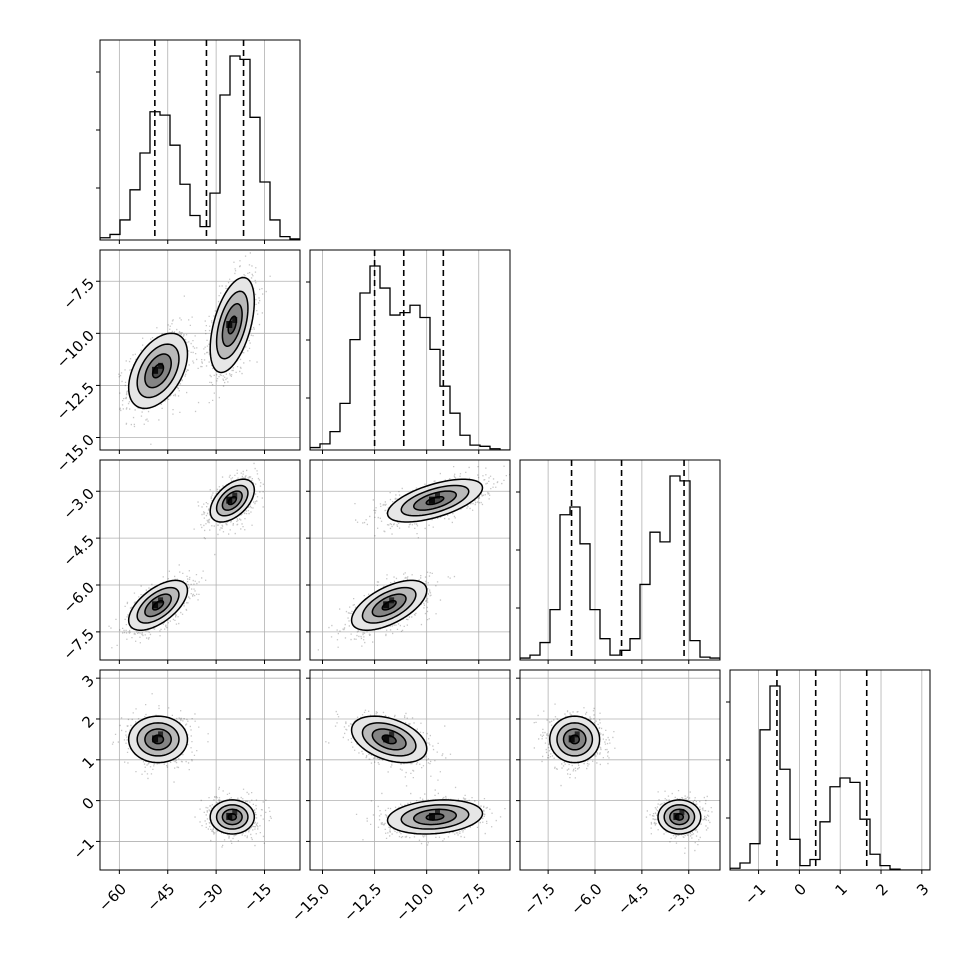  I want to click on scatter-panel-1-3: −15.0 −12.5 −10.0 −7.5, so click(399, 797).